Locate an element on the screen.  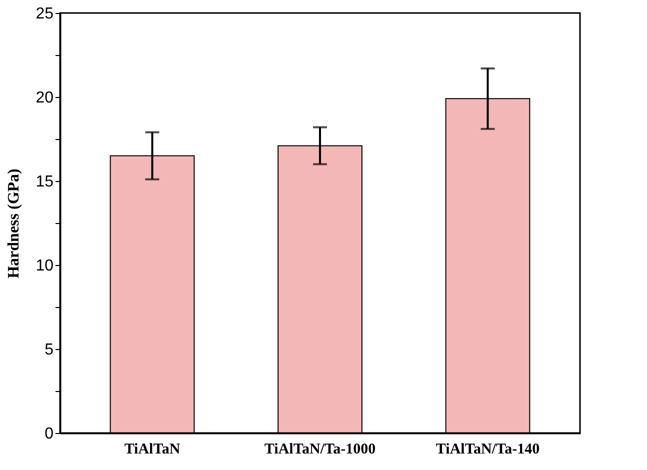
y-tick-label: 5 is located at coordinates (49, 350).